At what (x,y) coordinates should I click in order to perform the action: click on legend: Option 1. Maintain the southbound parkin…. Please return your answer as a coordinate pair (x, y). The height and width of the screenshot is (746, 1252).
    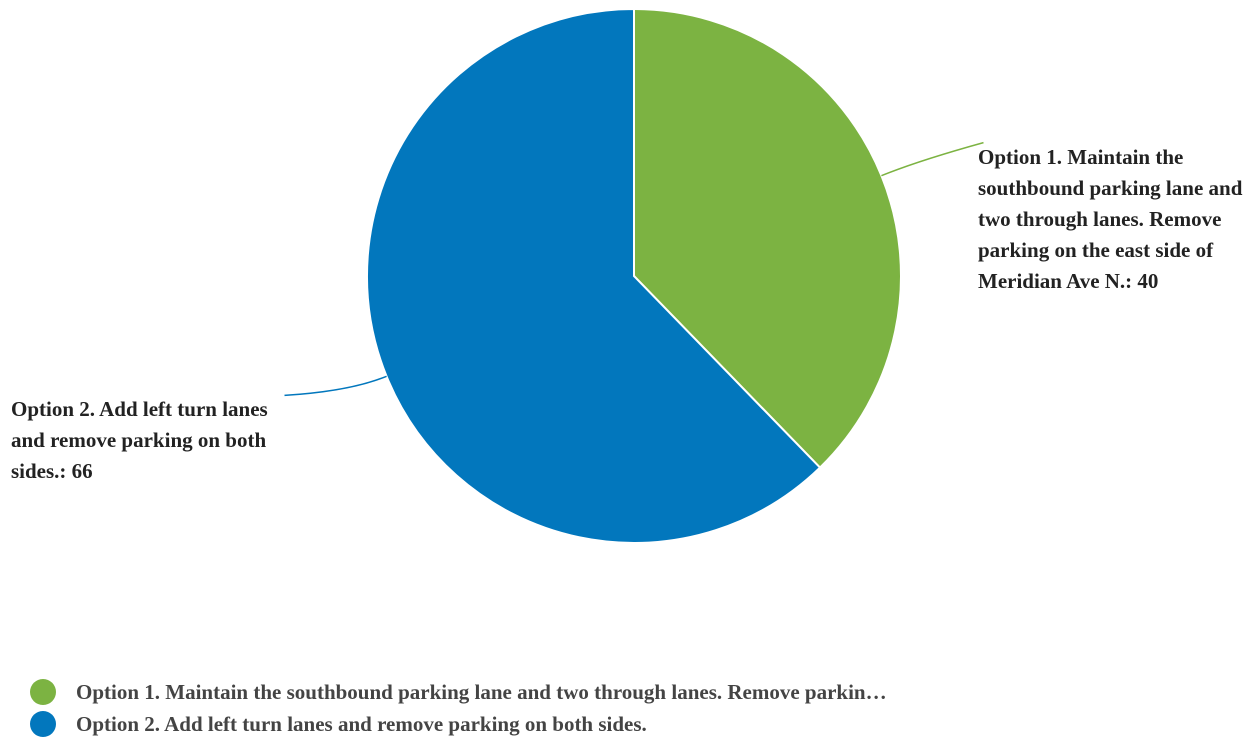
    Looking at the image, I should click on (630, 708).